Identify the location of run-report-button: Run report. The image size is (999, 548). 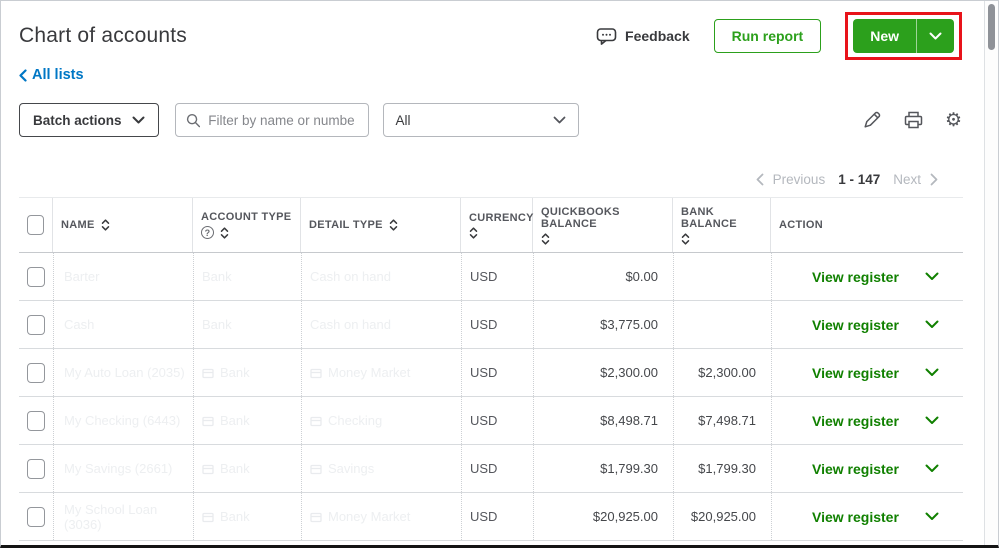
(767, 36).